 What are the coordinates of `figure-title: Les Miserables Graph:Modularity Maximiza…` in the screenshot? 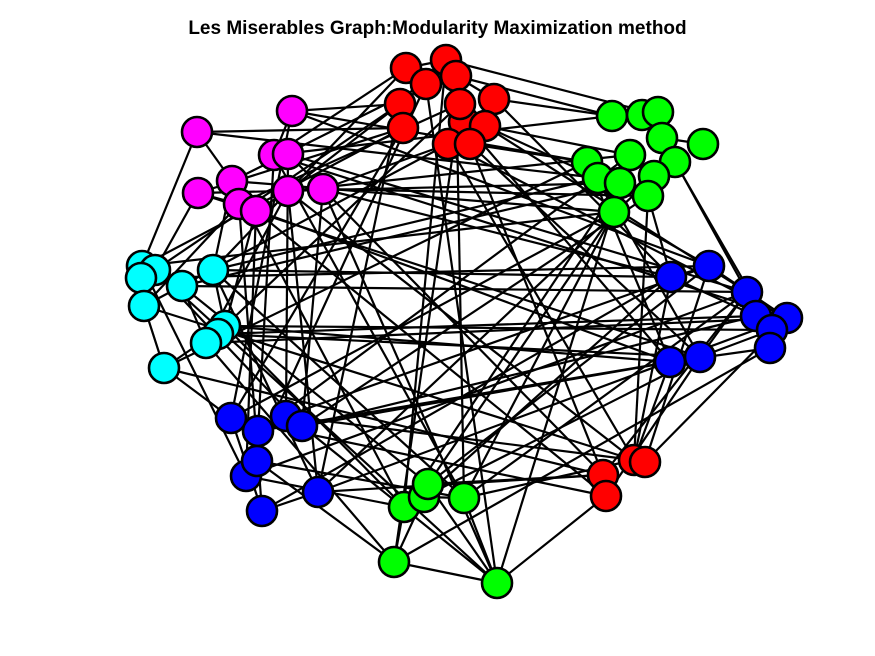 It's located at (437, 28).